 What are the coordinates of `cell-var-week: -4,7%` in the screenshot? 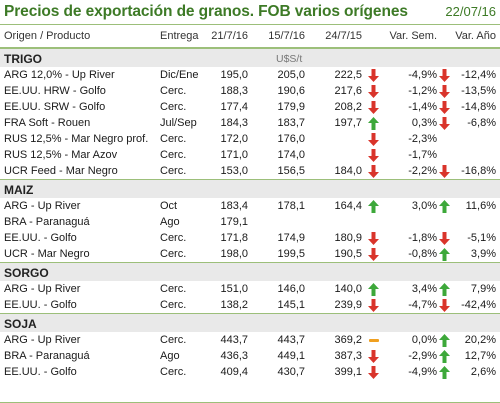 It's located at (422, 305).